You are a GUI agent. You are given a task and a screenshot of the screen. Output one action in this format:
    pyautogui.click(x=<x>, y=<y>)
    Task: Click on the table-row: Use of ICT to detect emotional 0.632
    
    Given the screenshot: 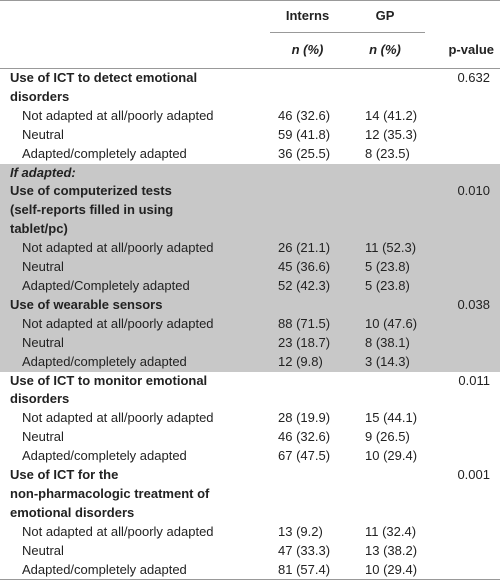 What is the action you would take?
    pyautogui.click(x=250, y=78)
    